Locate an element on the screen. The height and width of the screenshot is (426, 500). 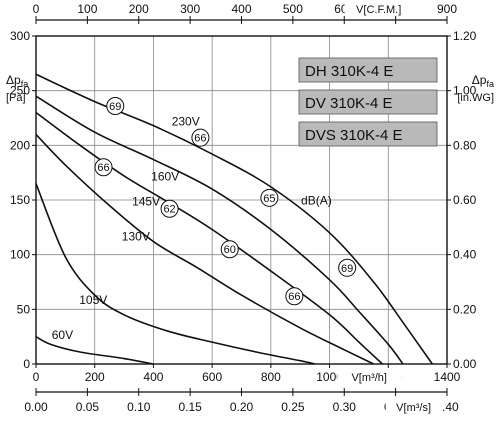
axis-unit-right: [in.WG] is located at coordinates (475, 98).